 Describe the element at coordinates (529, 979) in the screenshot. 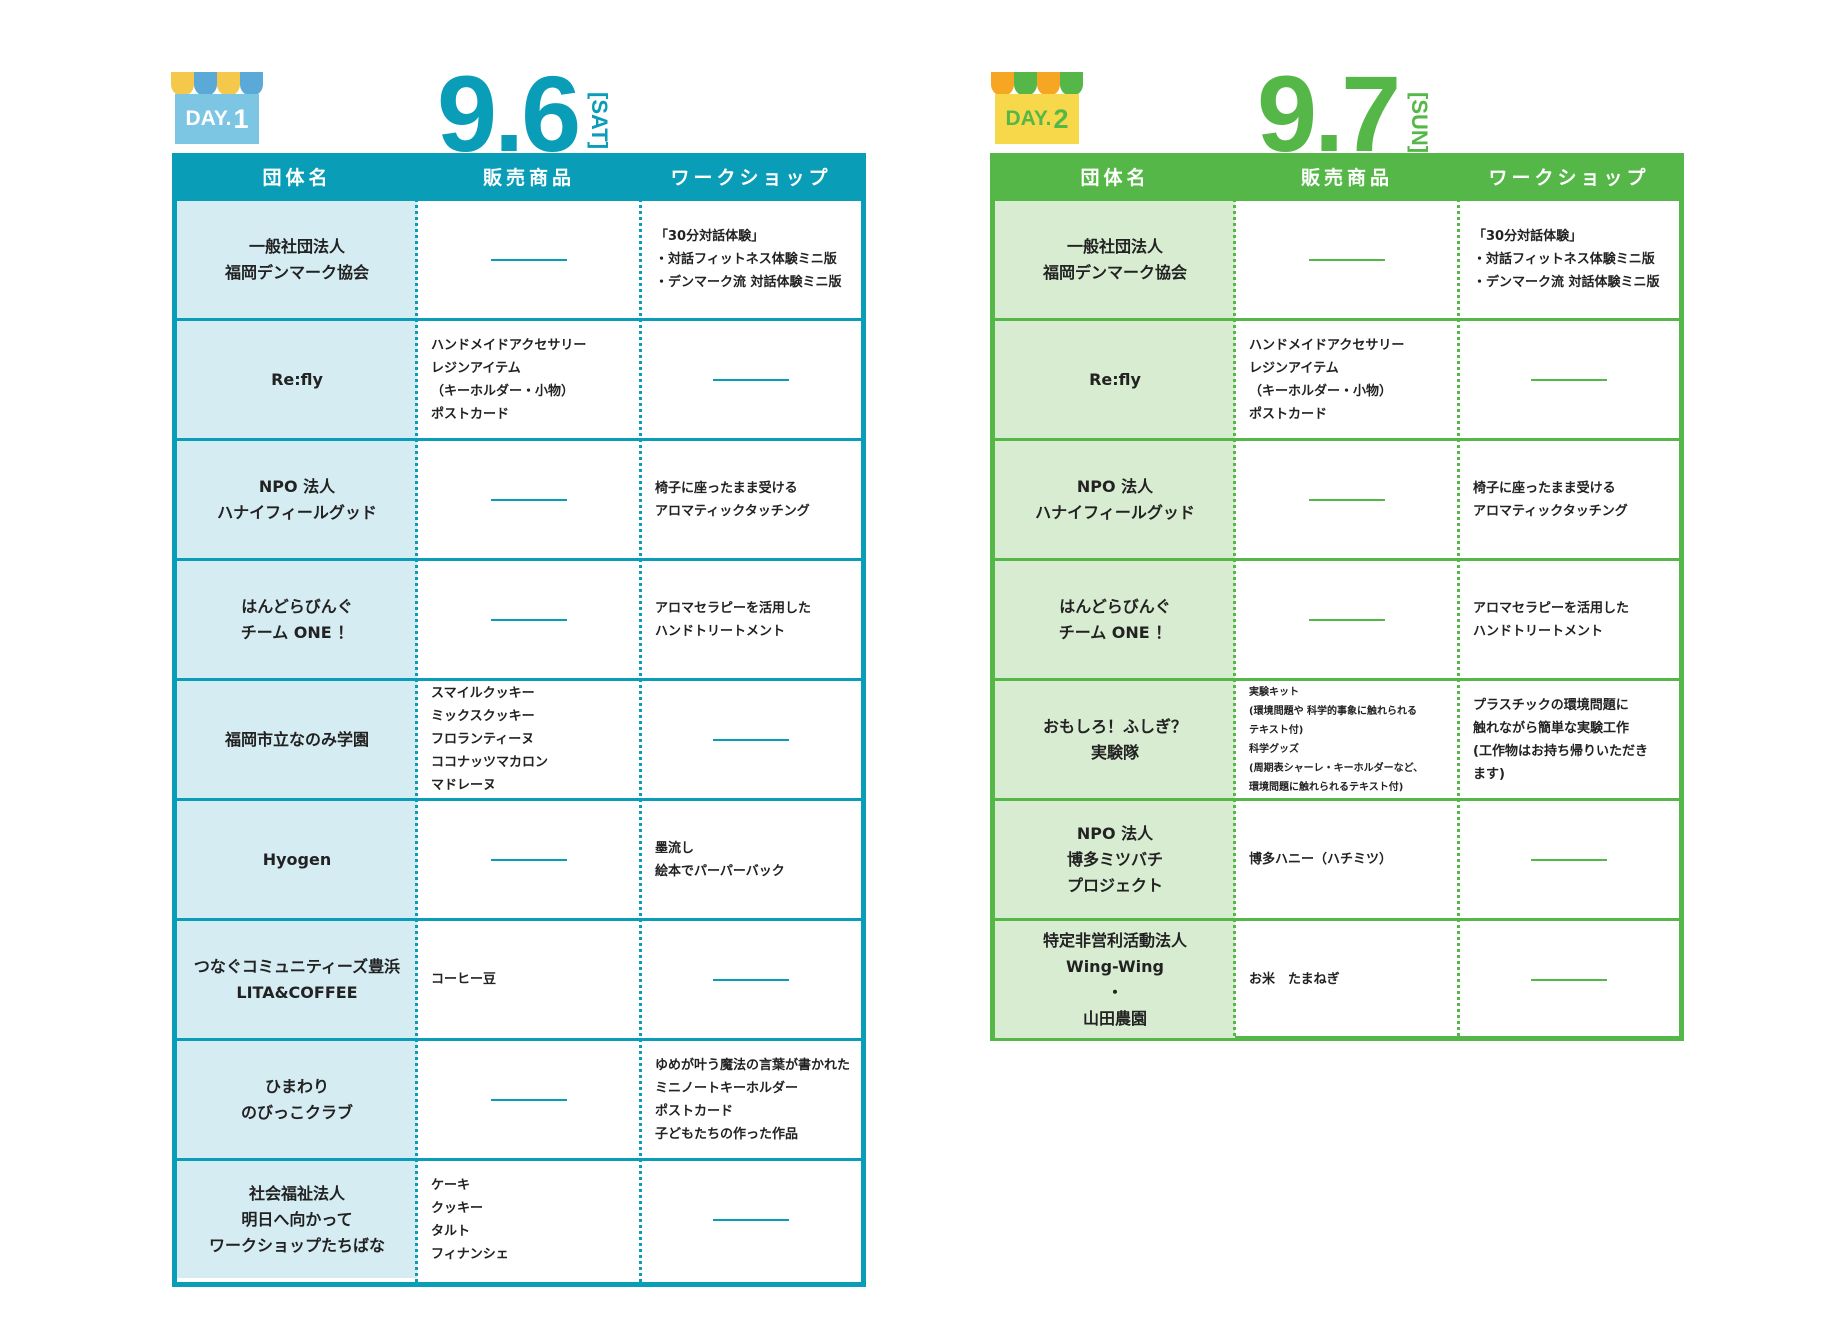

I see `goods-cell: コーヒー豆` at that location.